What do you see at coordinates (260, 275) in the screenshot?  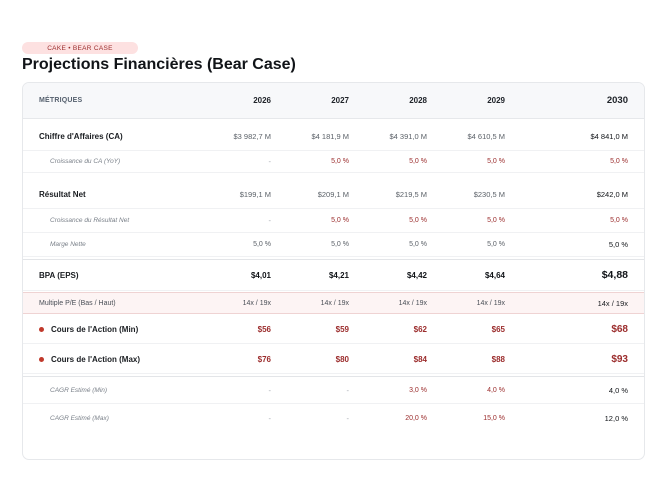 I see `cell-value: $4,01` at bounding box center [260, 275].